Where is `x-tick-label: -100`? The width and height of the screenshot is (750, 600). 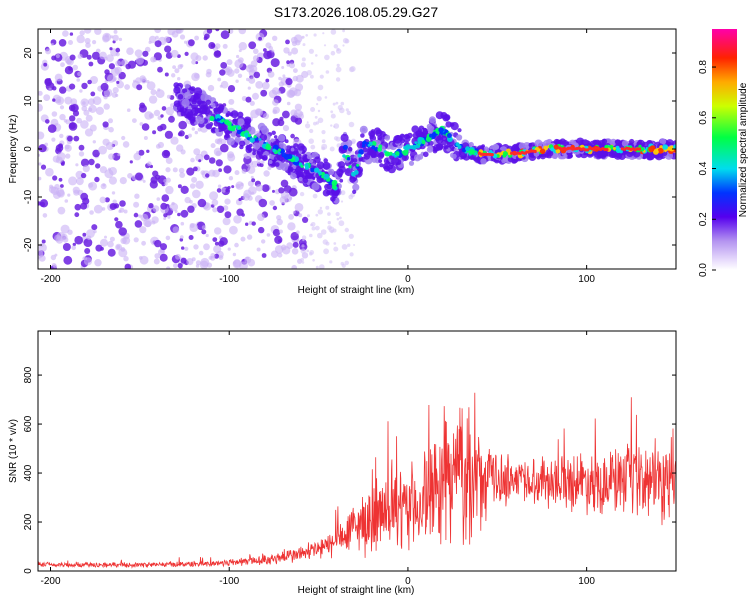 x-tick-label: -100 is located at coordinates (229, 581).